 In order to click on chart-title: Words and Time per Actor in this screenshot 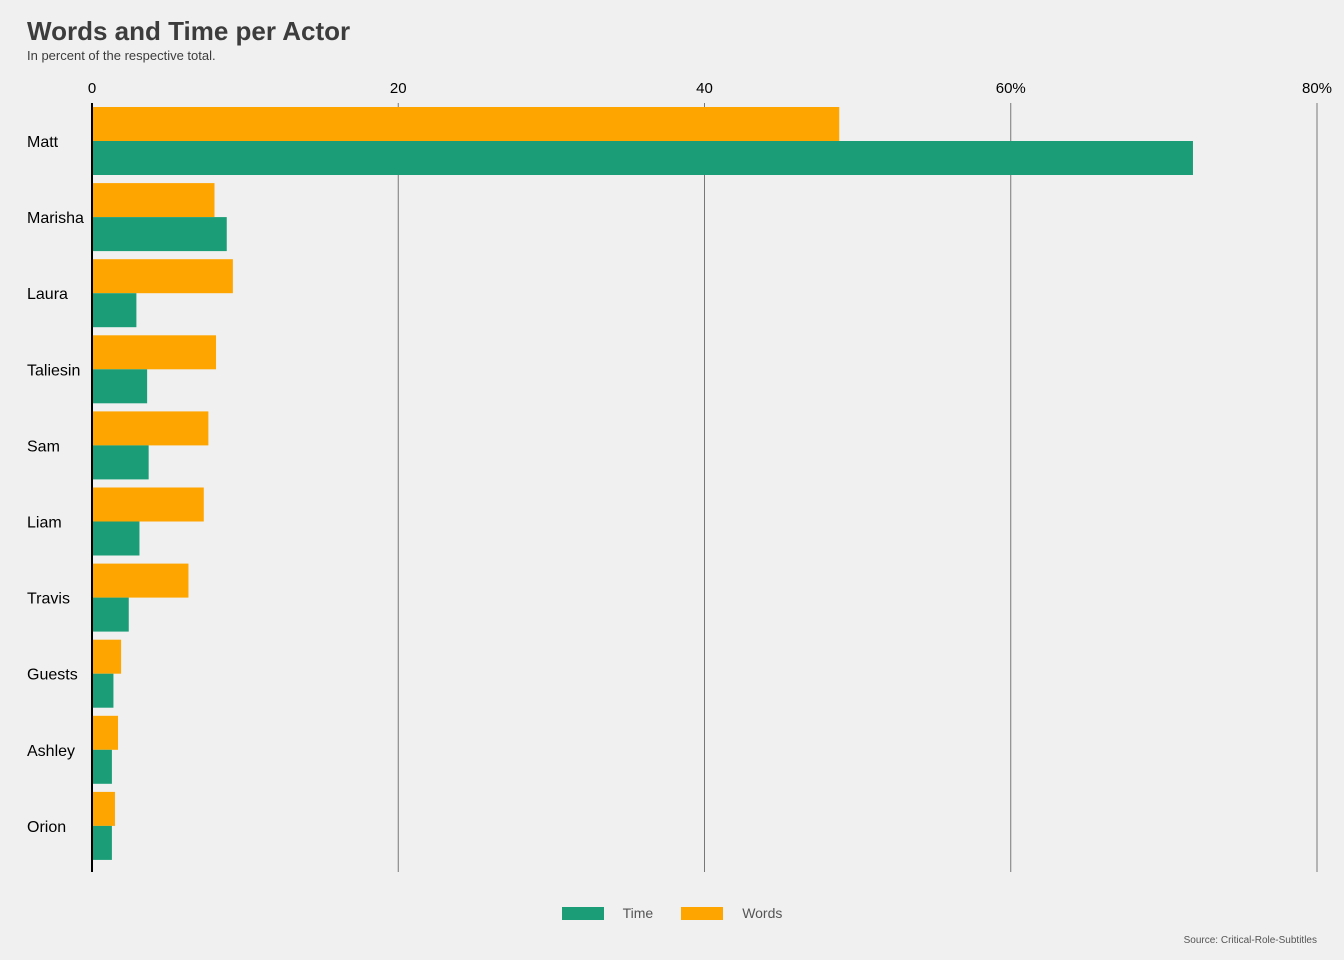, I will do `click(189, 31)`.